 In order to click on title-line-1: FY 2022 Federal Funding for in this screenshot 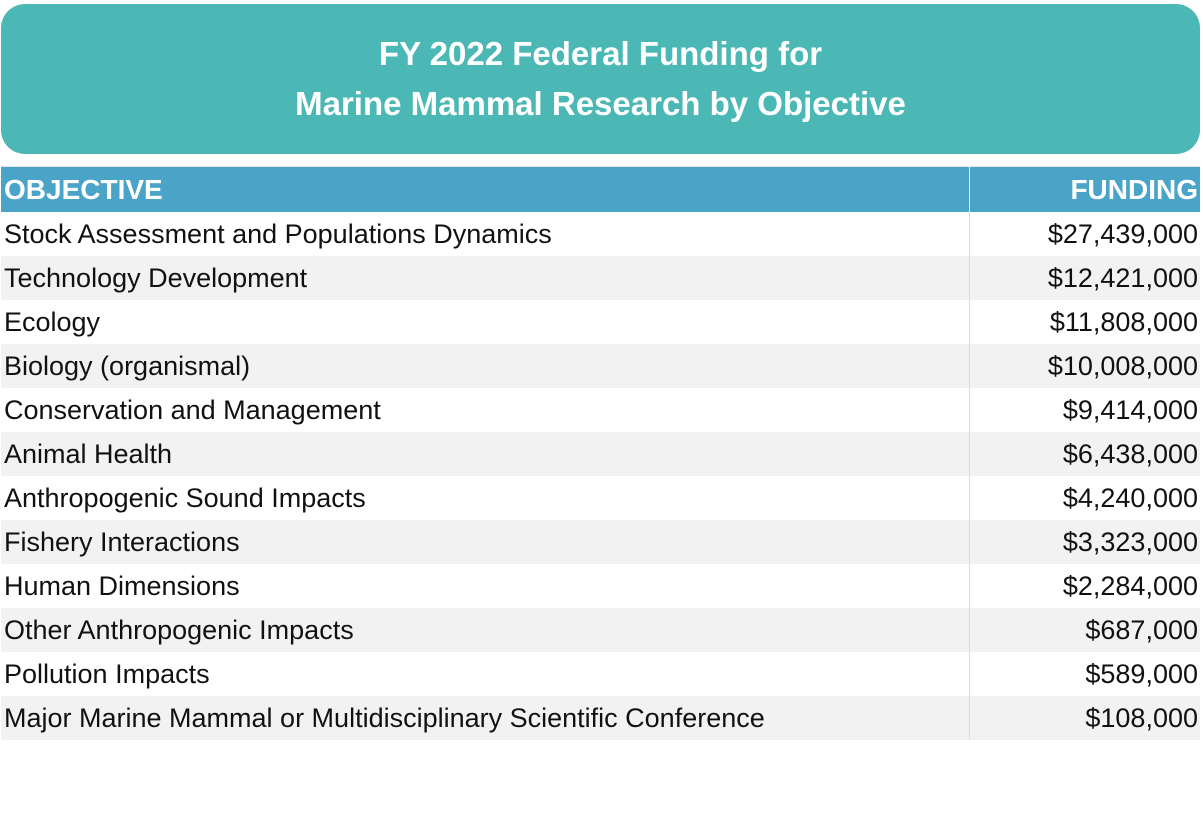, I will do `click(600, 53)`.